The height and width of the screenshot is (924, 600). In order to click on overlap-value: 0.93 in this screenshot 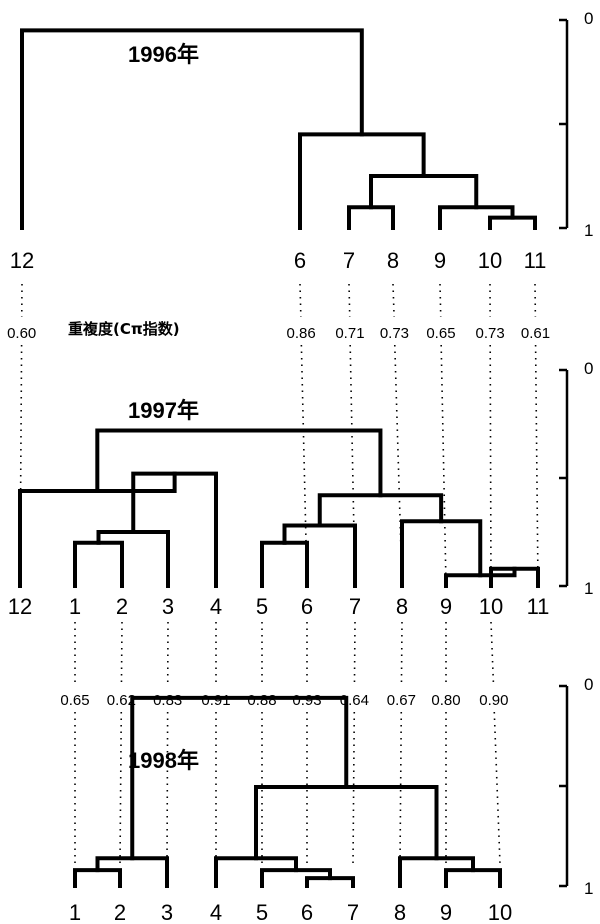, I will do `click(306, 700)`.